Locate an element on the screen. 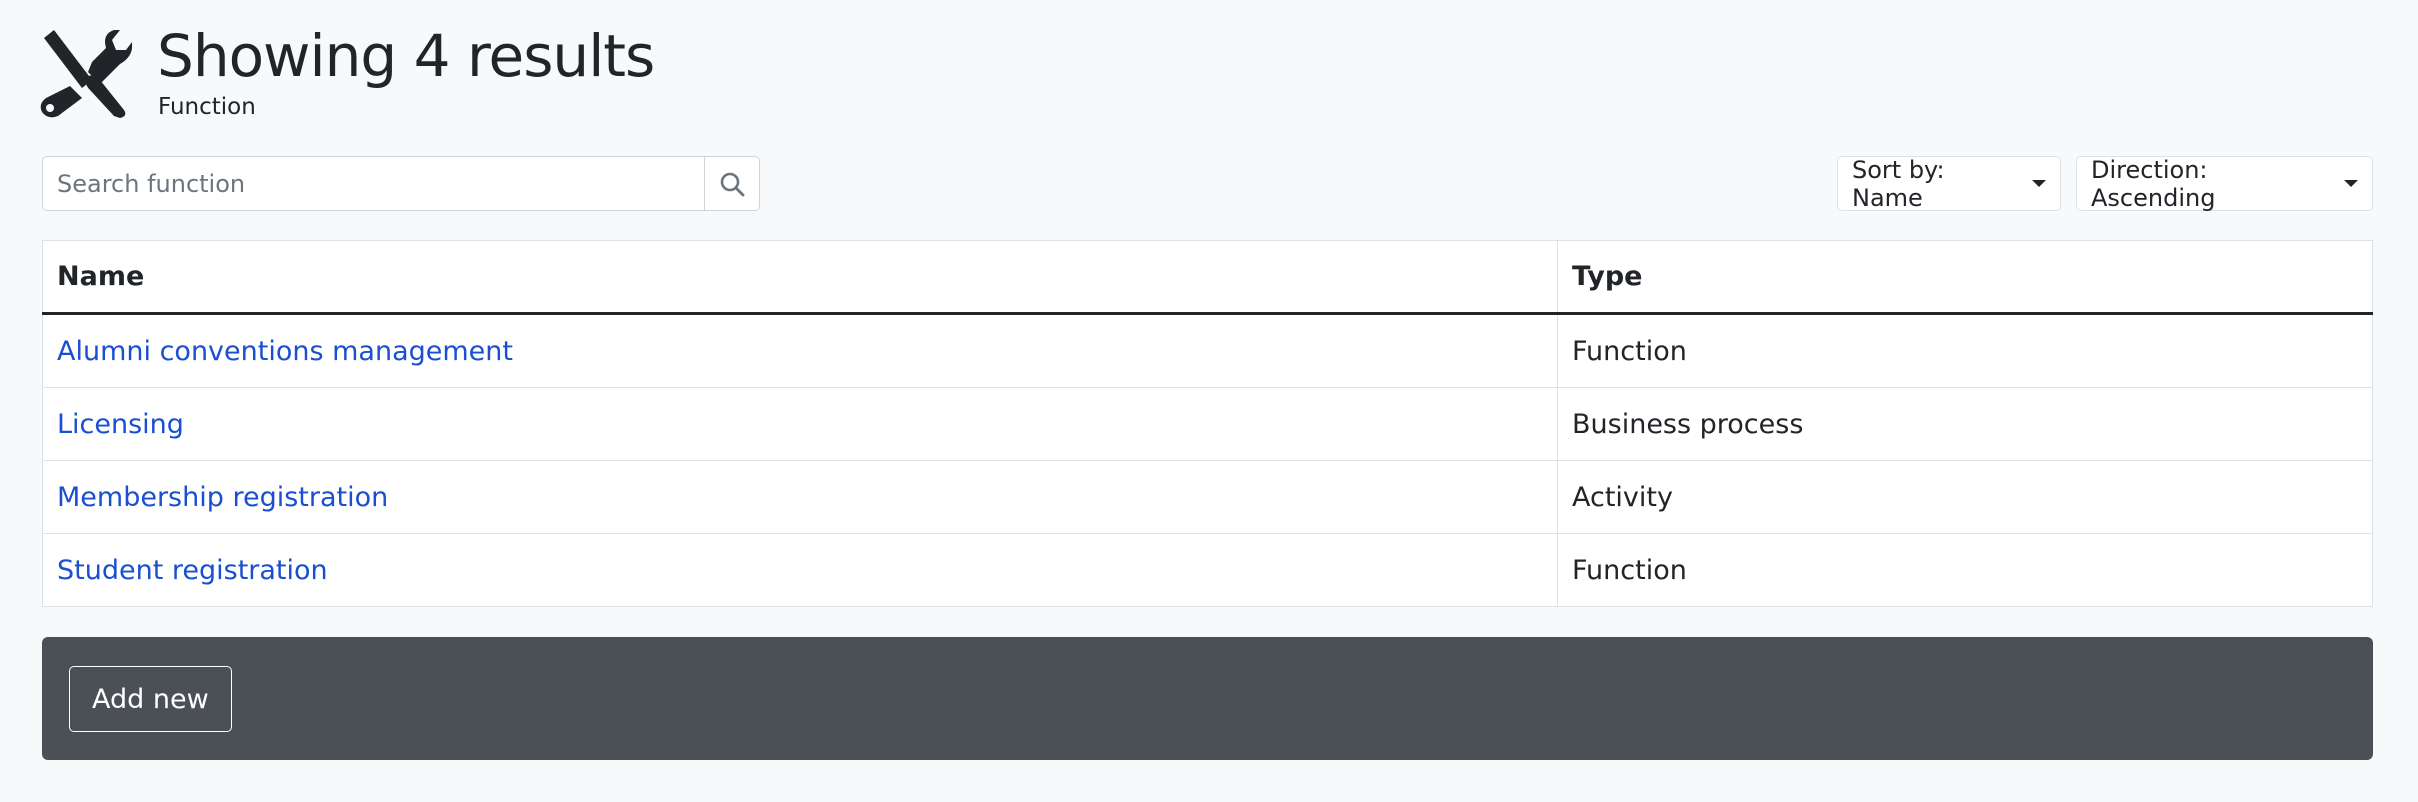 Image resolution: width=2418 pixels, height=802 pixels. column-header-type: Type is located at coordinates (1965, 277).